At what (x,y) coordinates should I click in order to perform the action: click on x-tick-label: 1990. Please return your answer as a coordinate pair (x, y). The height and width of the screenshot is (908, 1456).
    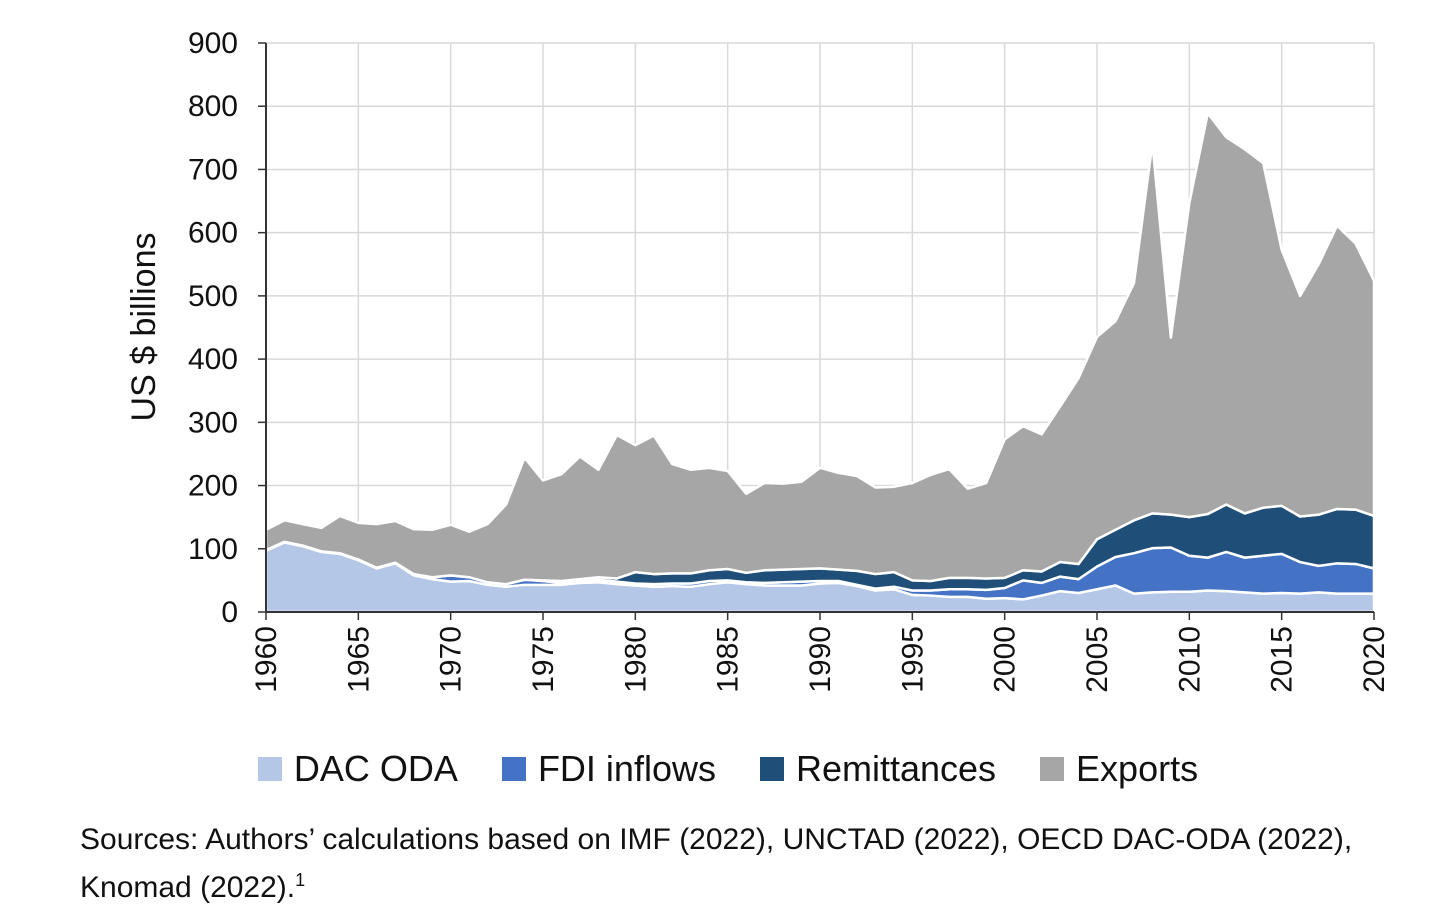
    Looking at the image, I should click on (820, 659).